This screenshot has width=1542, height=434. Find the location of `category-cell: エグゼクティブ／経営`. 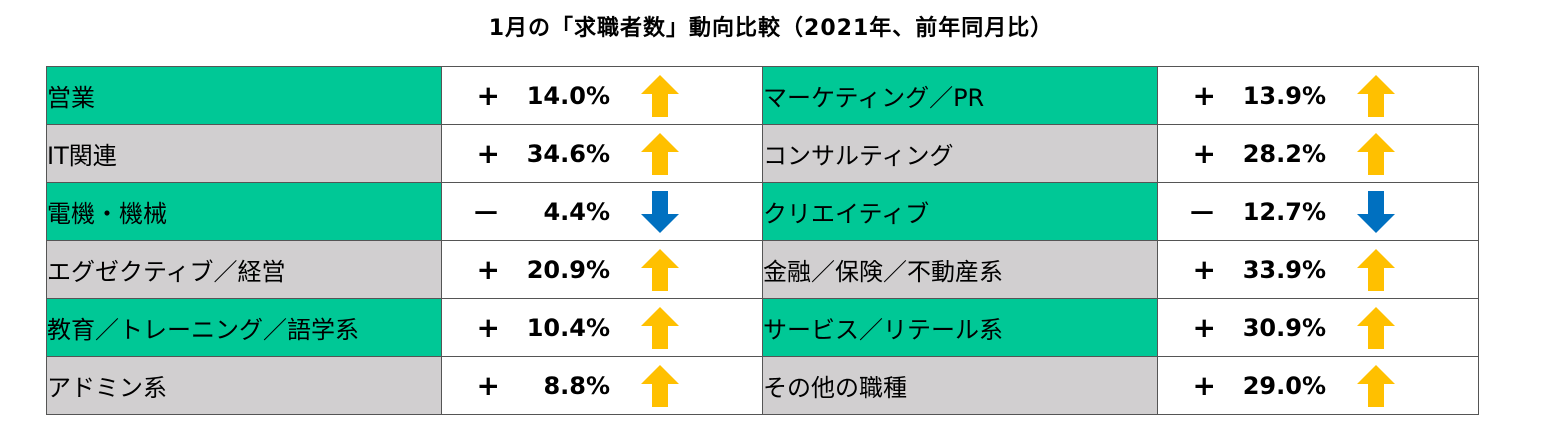

category-cell: エグゼクティブ／経営 is located at coordinates (244, 269).